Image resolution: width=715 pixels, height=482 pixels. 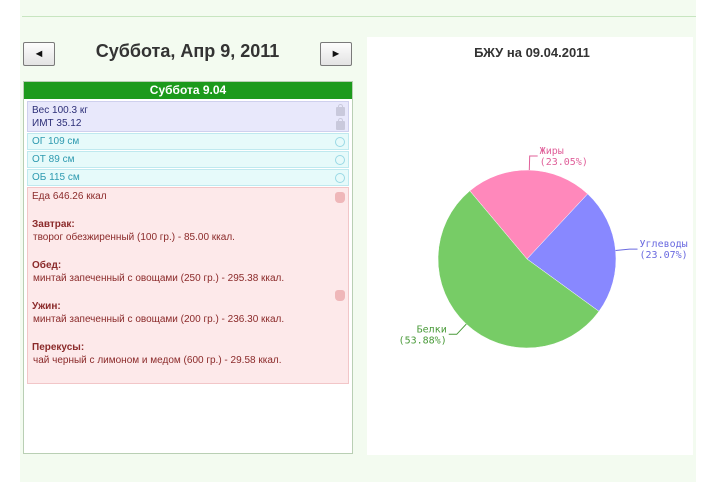 What do you see at coordinates (188, 116) in the screenshot?
I see `weight-card: Вес 100.3 кг ИМТ 35.12` at bounding box center [188, 116].